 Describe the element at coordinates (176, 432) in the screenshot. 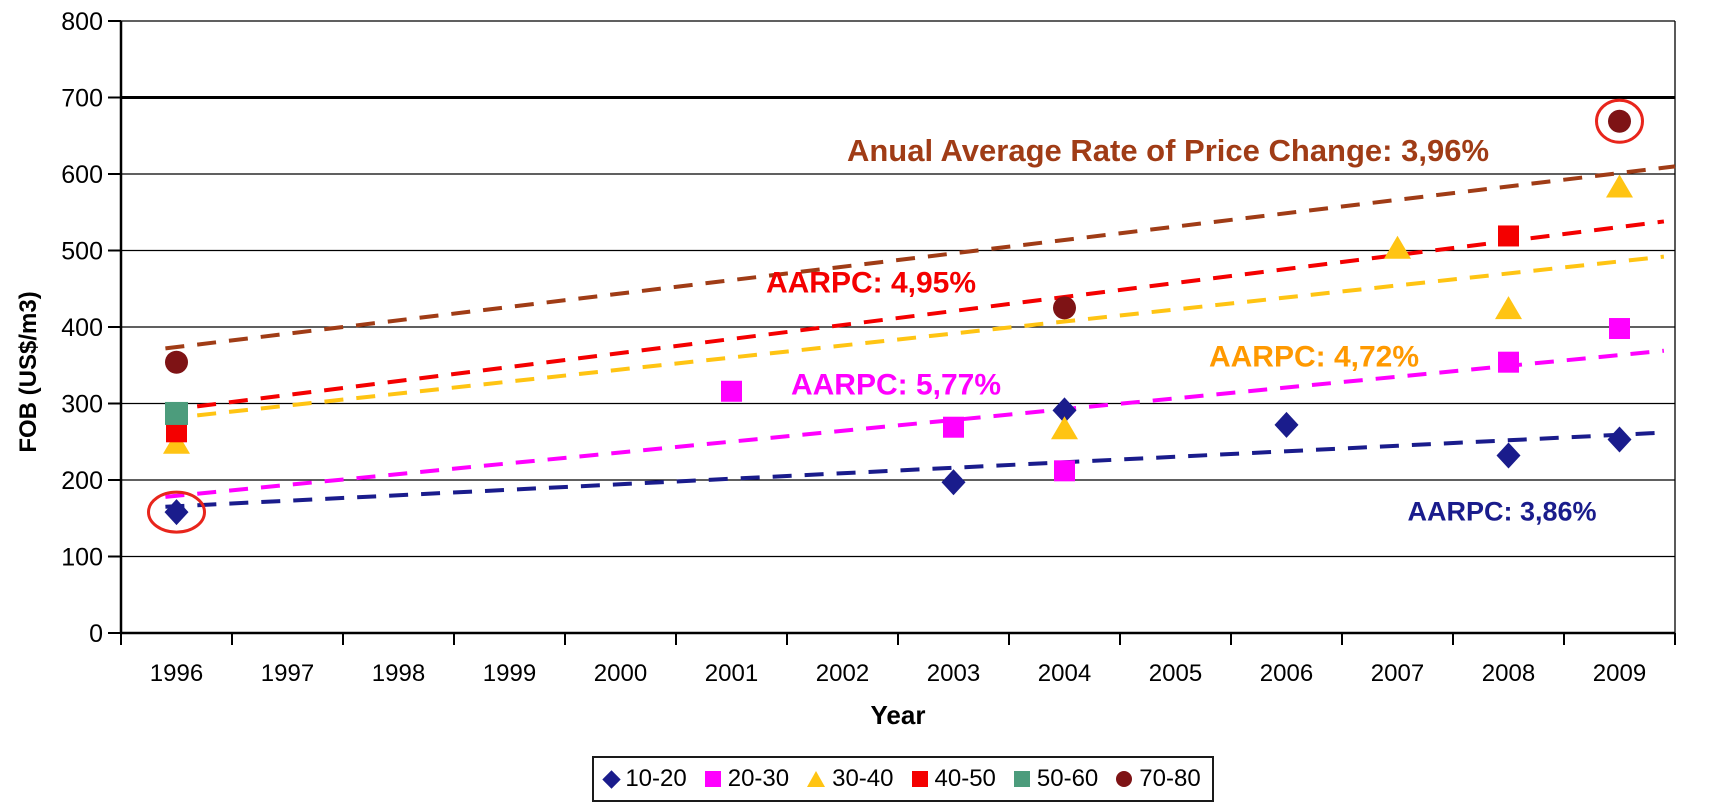

I see `marker-40-50-1996` at that location.